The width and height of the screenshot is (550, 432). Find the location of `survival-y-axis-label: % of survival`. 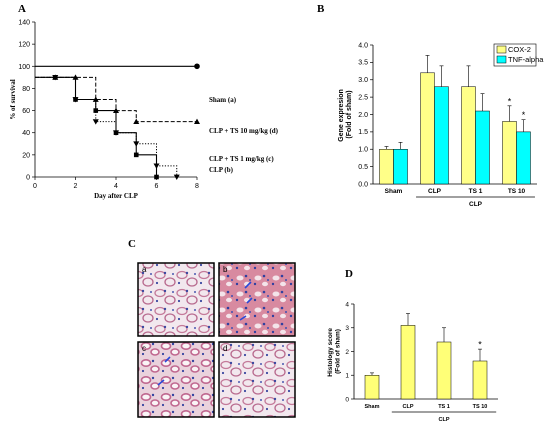

survival-y-axis-label: % of survival is located at coordinates (13, 99).